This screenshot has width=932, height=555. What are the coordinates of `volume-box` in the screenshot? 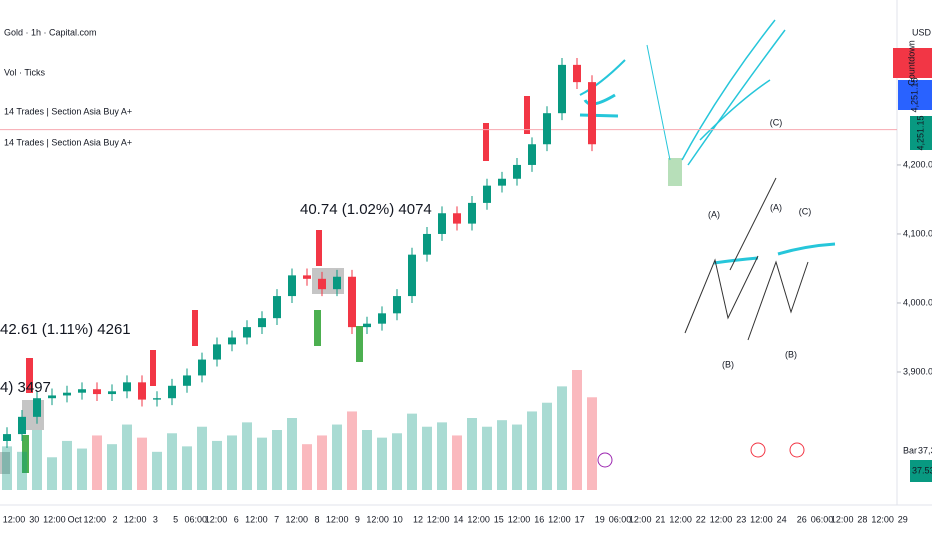 It's located at (921, 471).